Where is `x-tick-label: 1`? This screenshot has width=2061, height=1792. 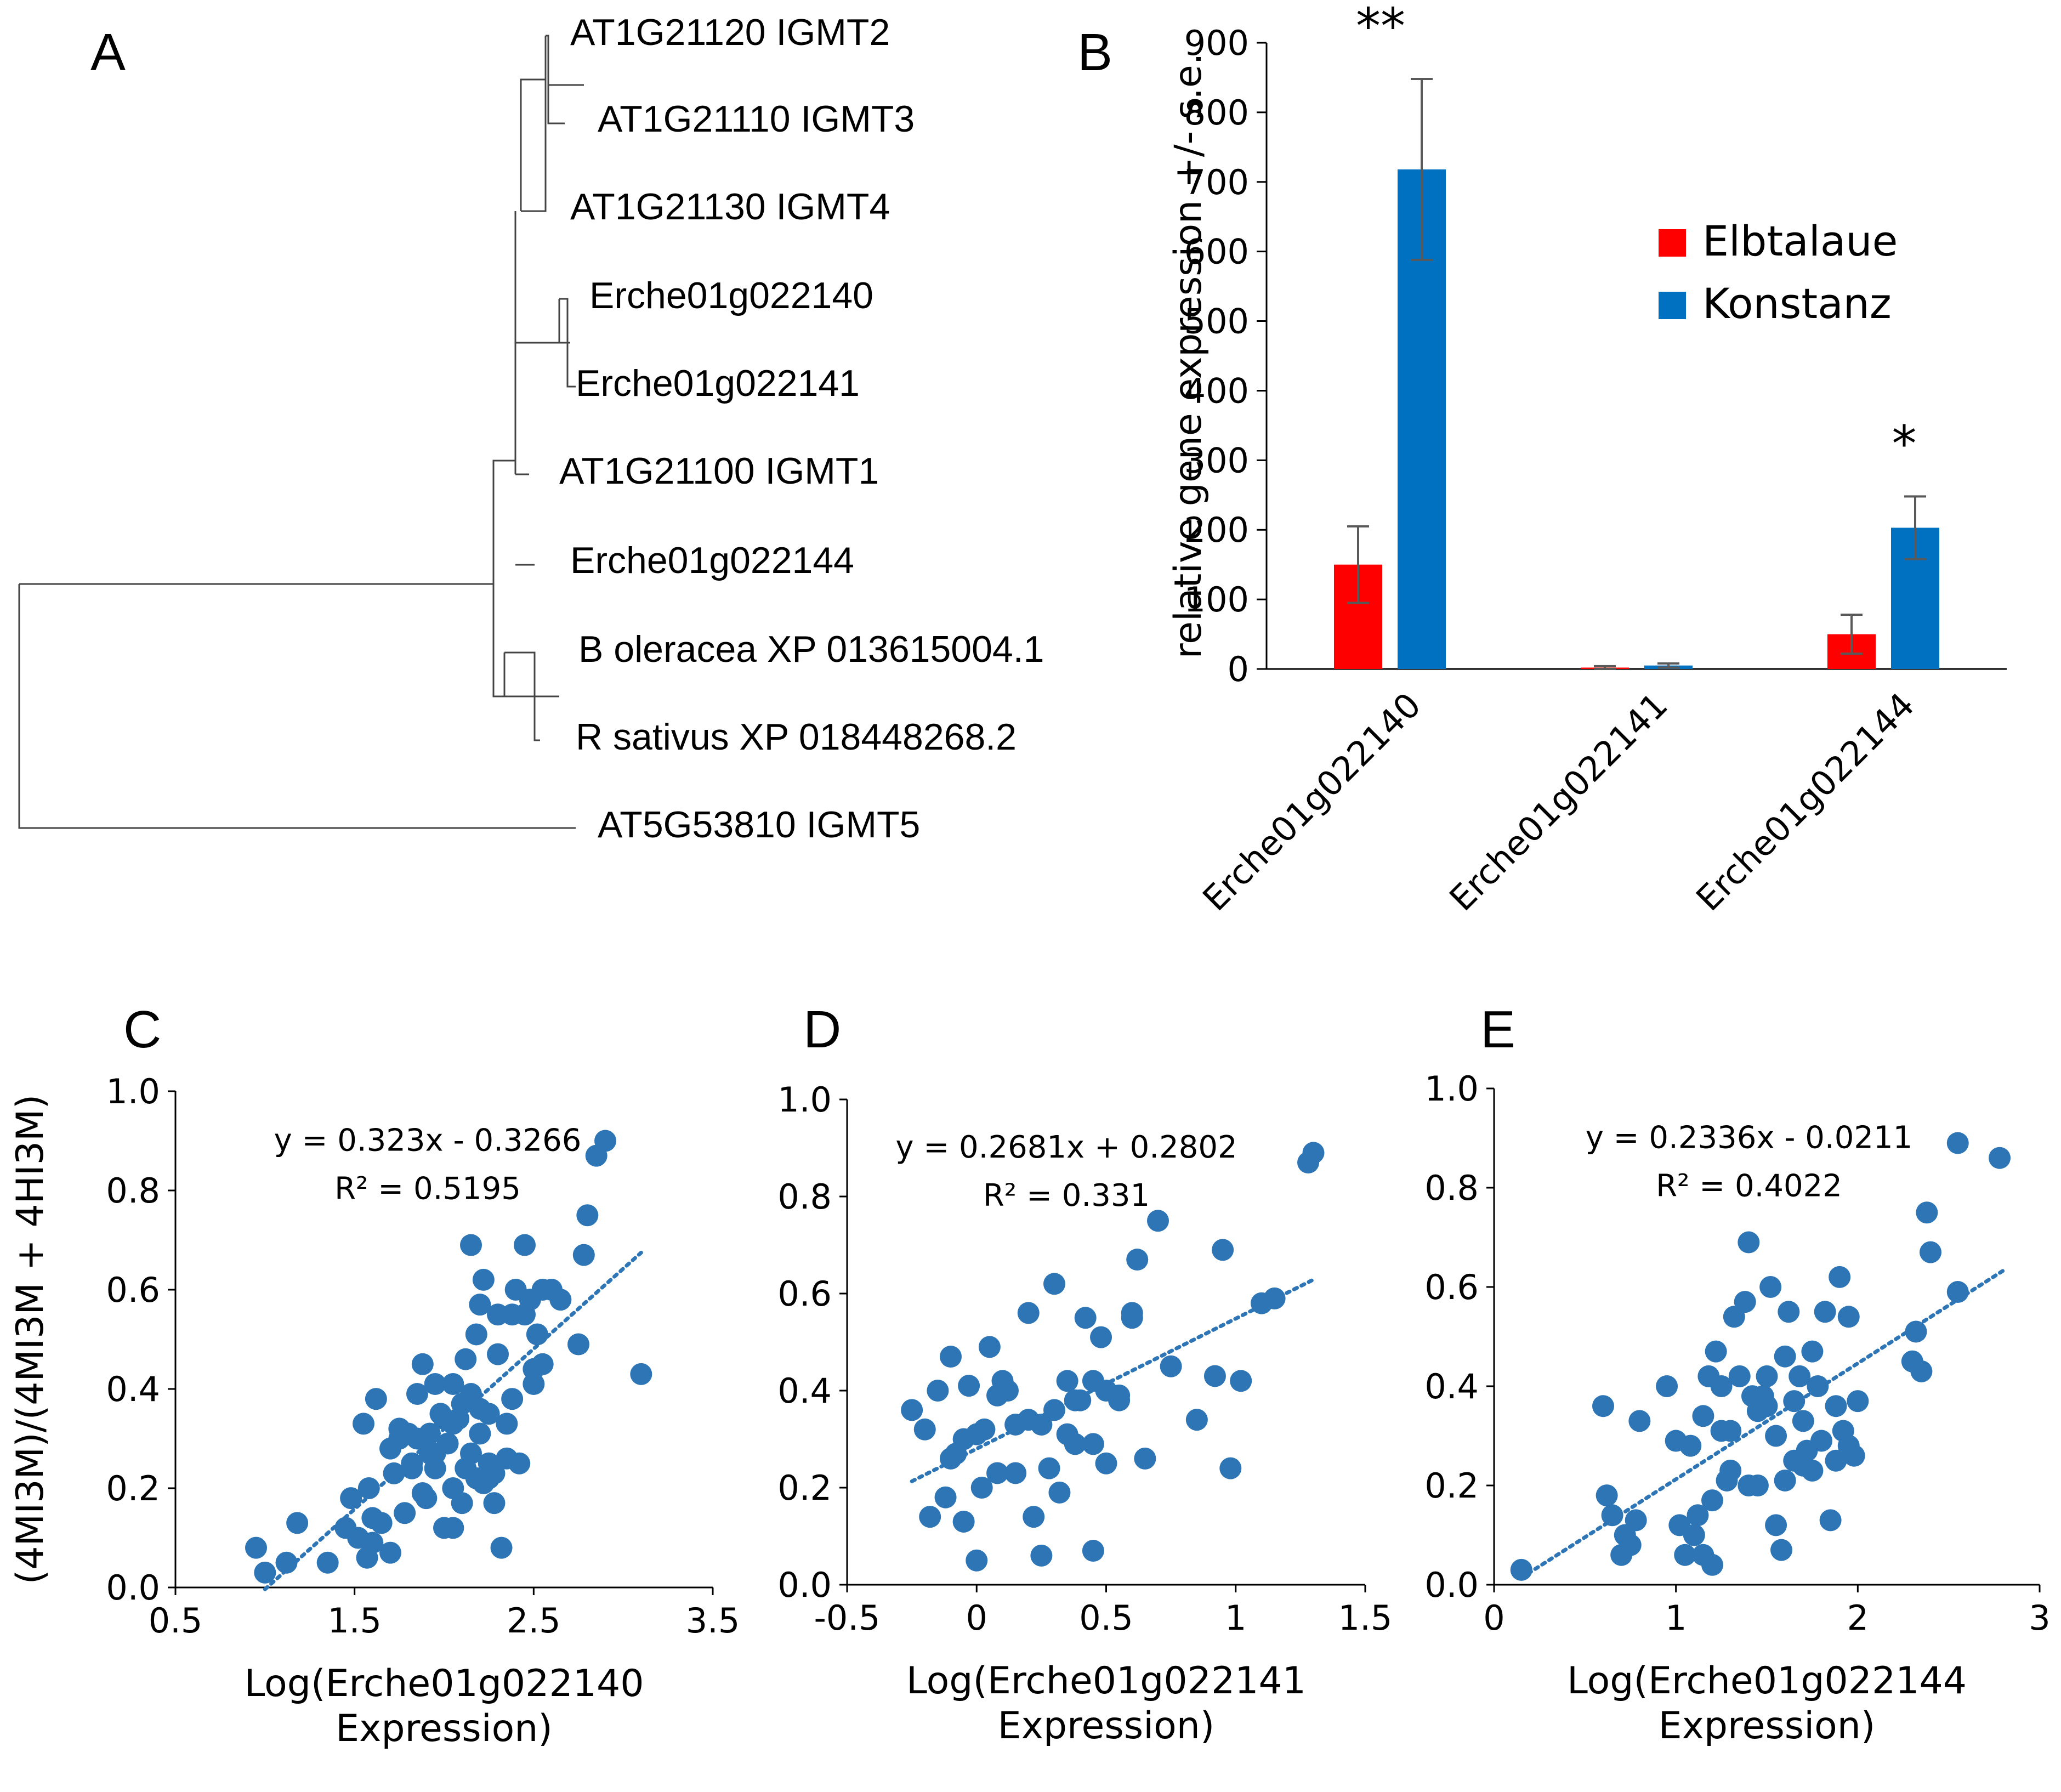
x-tick-label: 1 is located at coordinates (1235, 1618).